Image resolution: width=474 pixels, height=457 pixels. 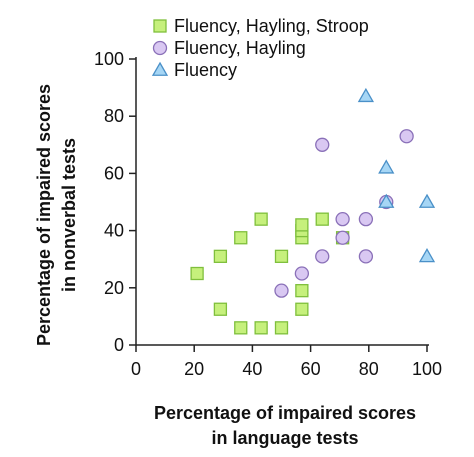 I want to click on x-tick-label: 80, so click(x=369, y=369).